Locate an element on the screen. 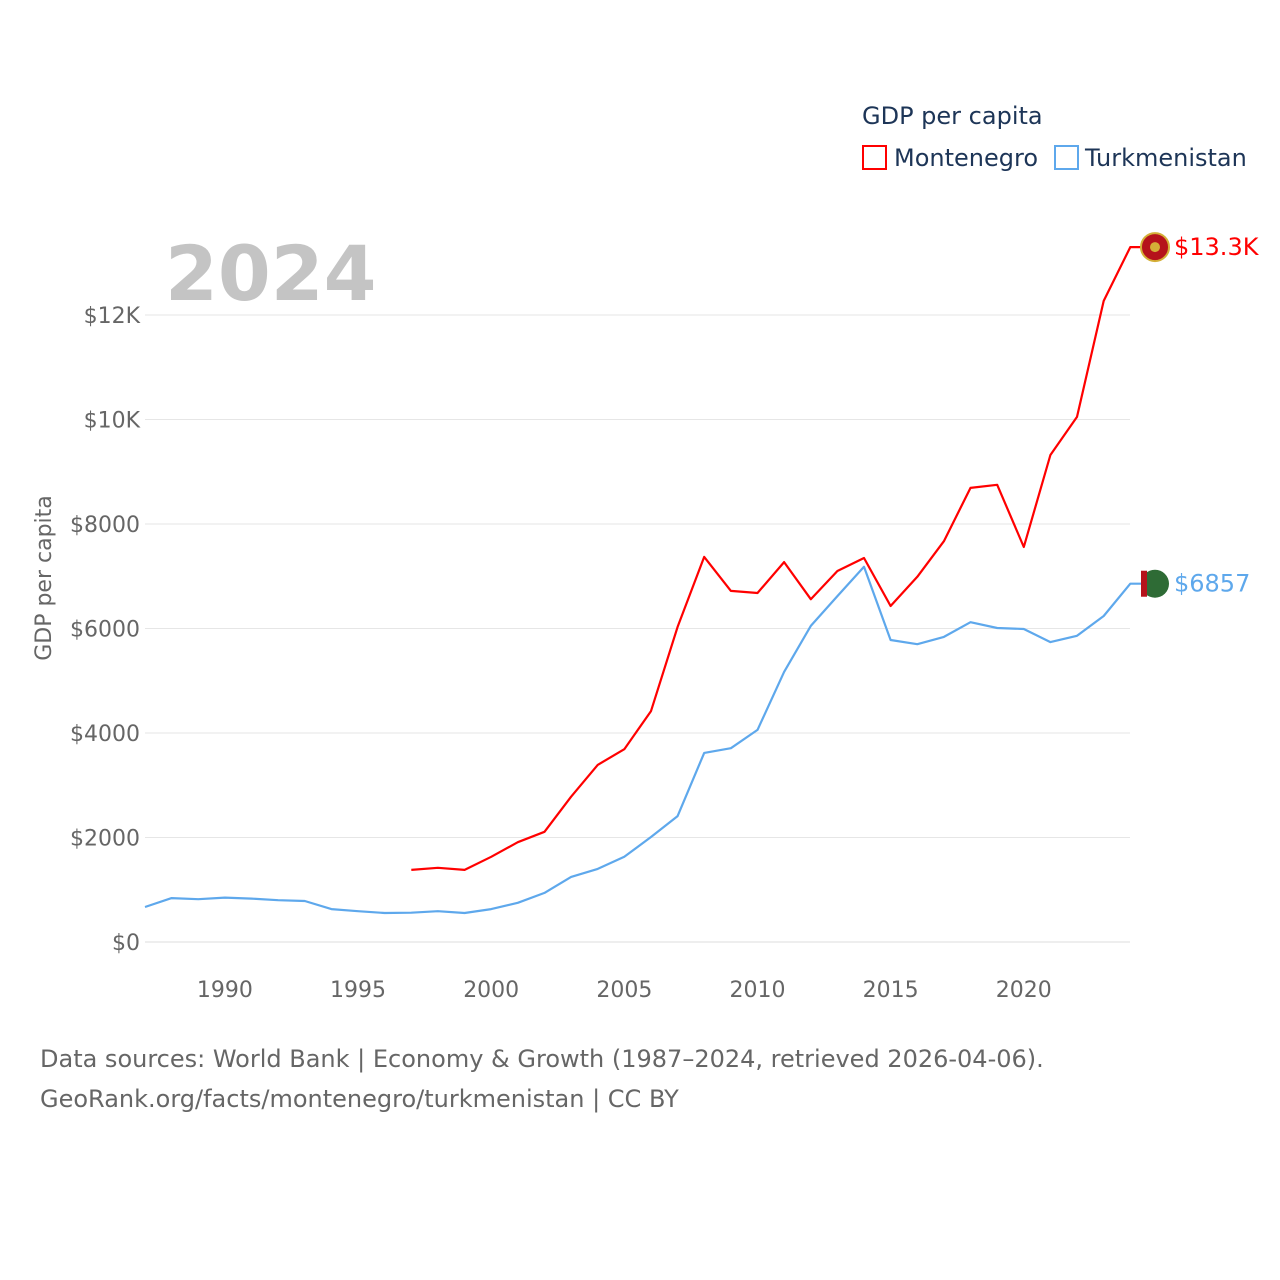  year-watermark: 2024 is located at coordinates (271, 273).